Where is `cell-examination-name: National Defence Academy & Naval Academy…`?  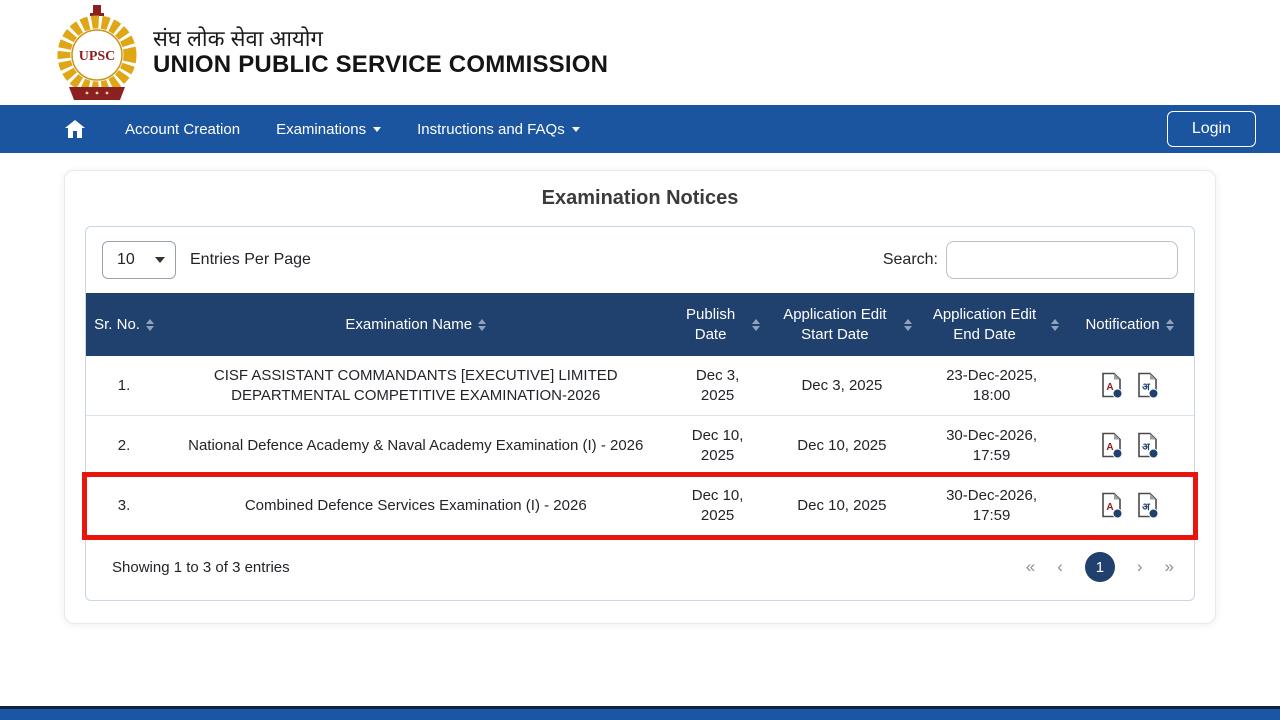
cell-examination-name: National Defence Academy & Naval Academy… is located at coordinates (416, 445).